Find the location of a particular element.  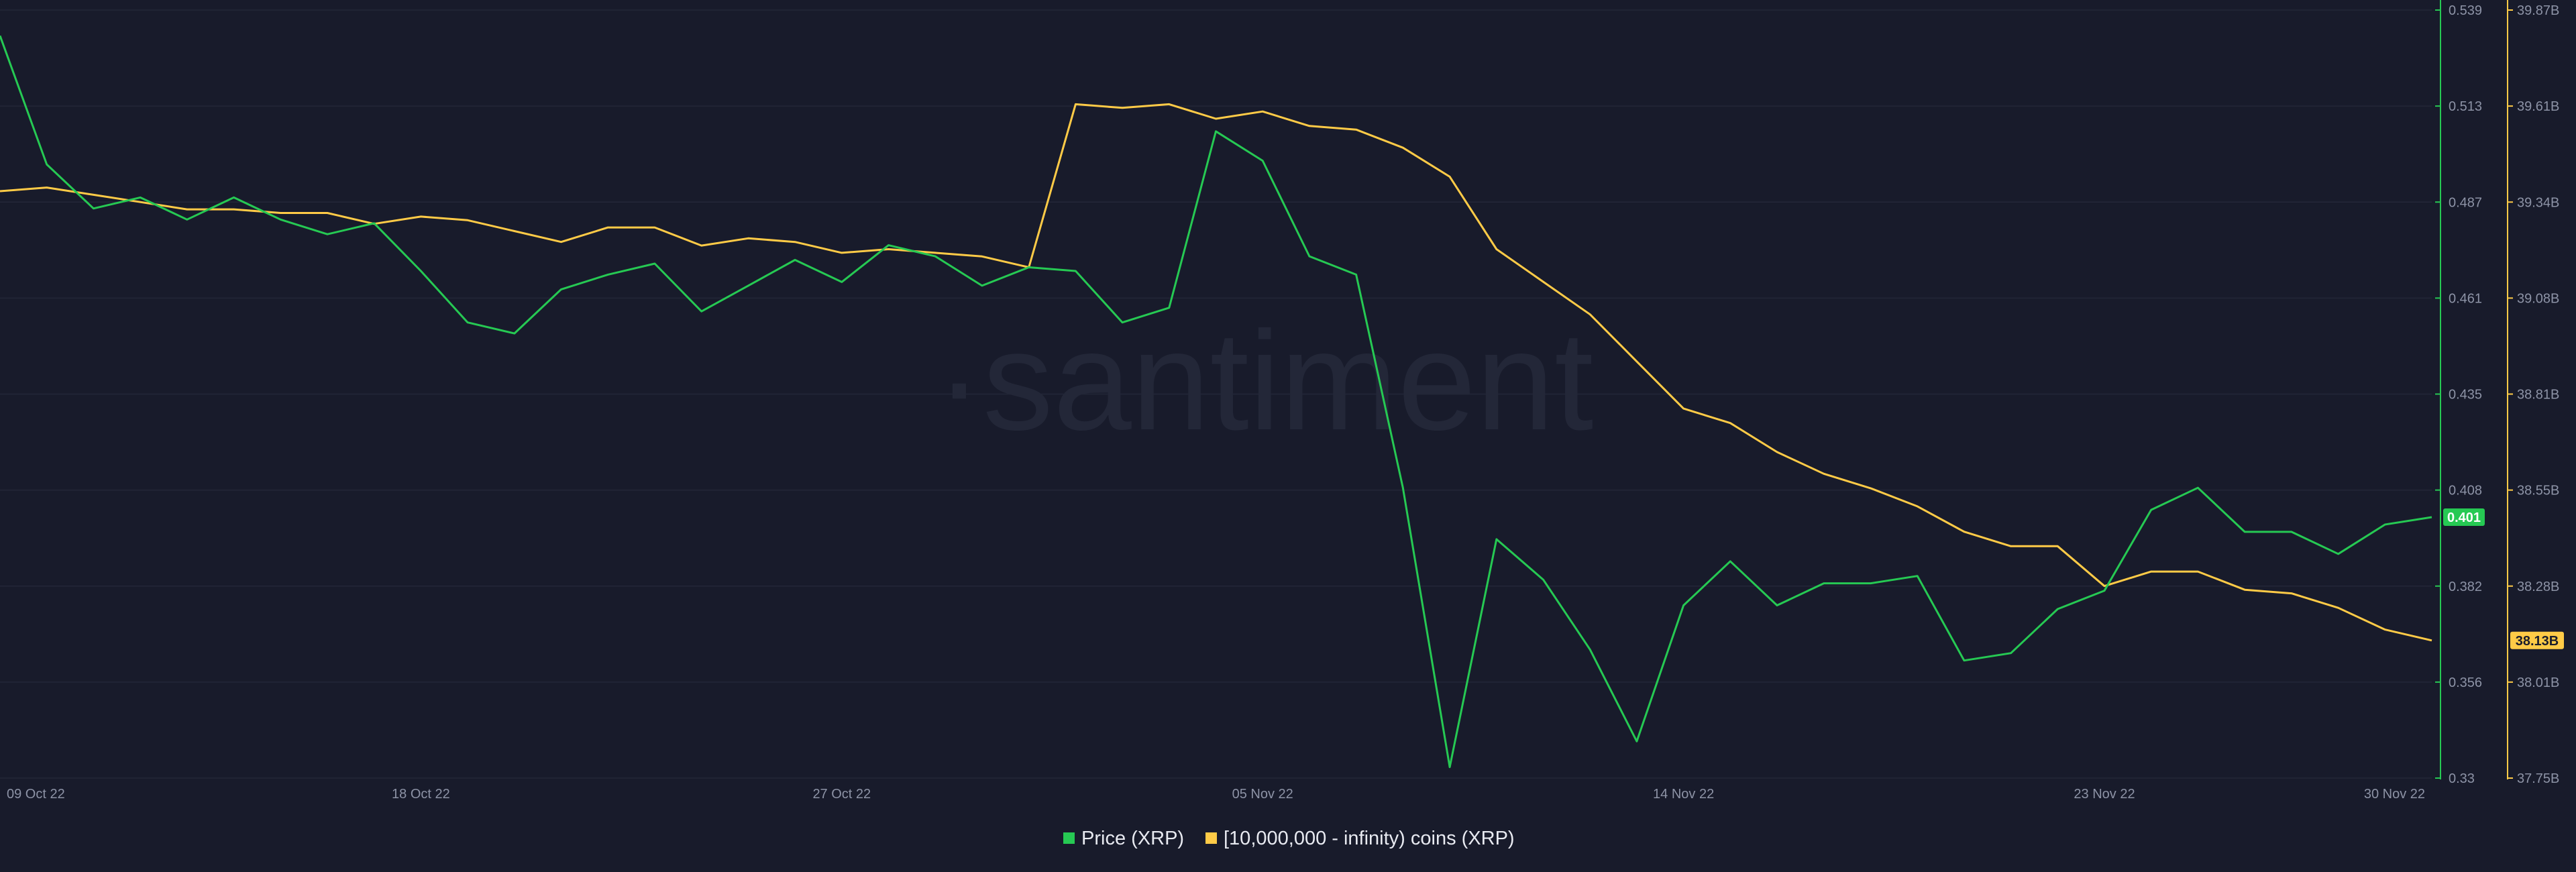

right-axis-tick-label: 38.81B is located at coordinates (2538, 395).